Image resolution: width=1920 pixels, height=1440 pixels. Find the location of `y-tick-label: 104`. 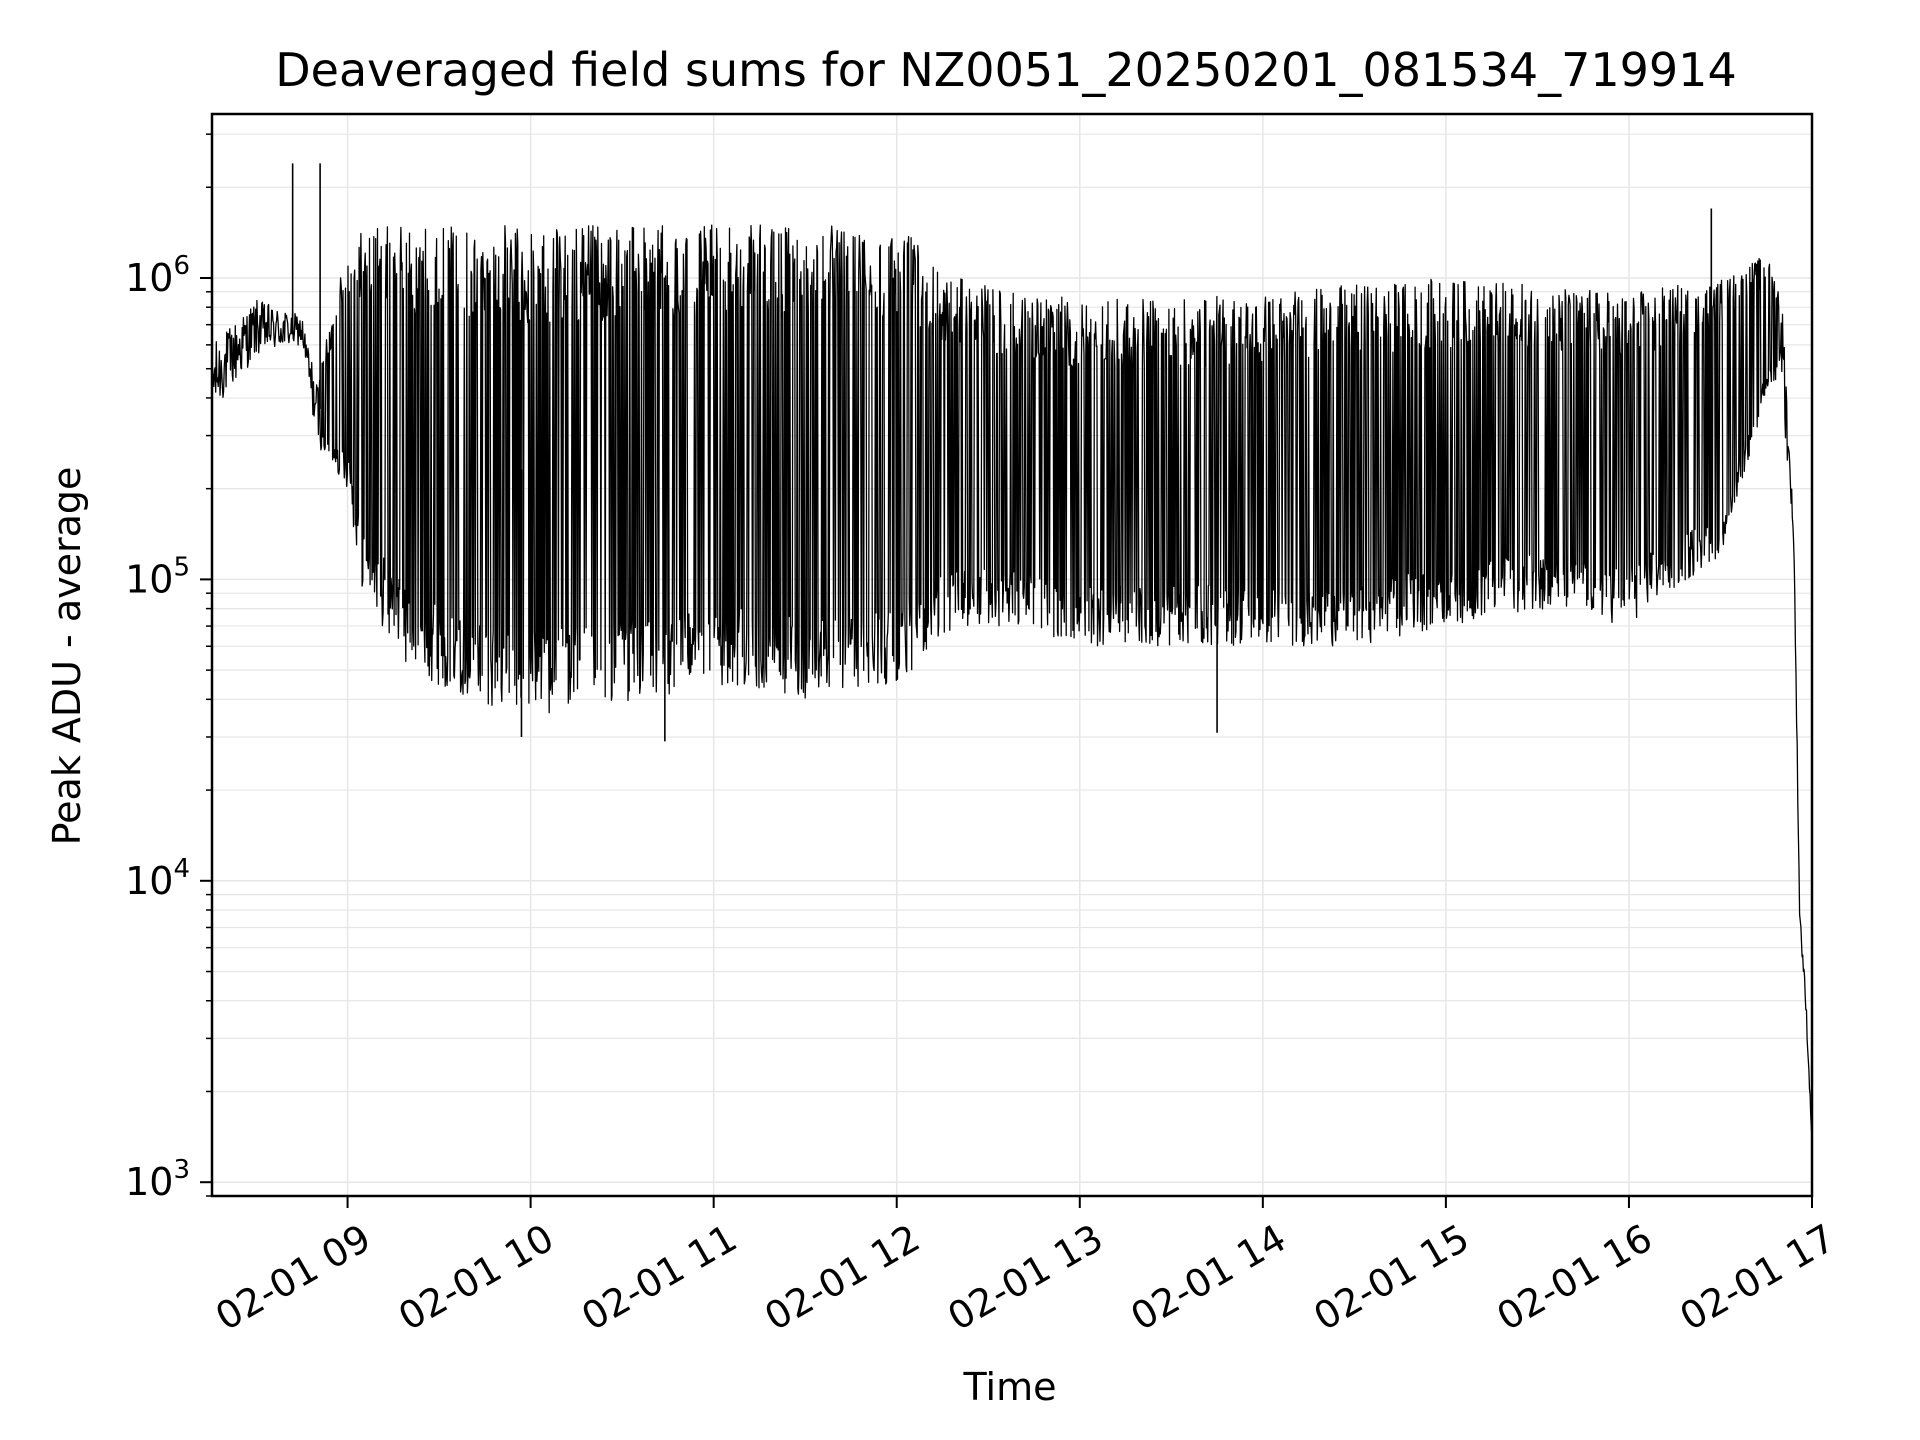

y-tick-label: 104 is located at coordinates (157, 878).